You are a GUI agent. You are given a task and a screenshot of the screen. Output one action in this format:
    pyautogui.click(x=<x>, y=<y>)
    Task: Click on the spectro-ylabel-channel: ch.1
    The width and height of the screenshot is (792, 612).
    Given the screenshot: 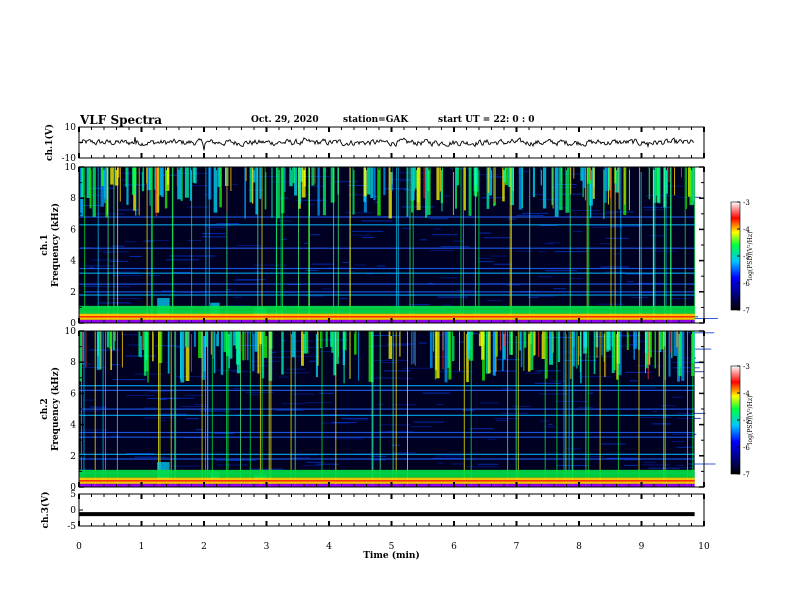 What is the action you would take?
    pyautogui.click(x=45, y=244)
    